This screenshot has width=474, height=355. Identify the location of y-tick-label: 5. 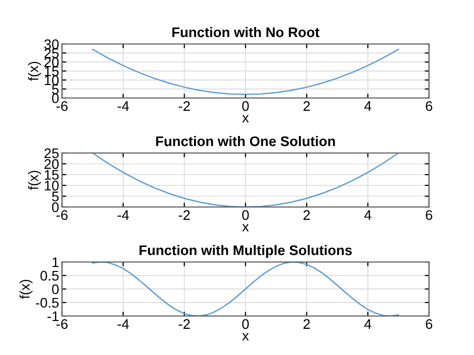
(55, 197).